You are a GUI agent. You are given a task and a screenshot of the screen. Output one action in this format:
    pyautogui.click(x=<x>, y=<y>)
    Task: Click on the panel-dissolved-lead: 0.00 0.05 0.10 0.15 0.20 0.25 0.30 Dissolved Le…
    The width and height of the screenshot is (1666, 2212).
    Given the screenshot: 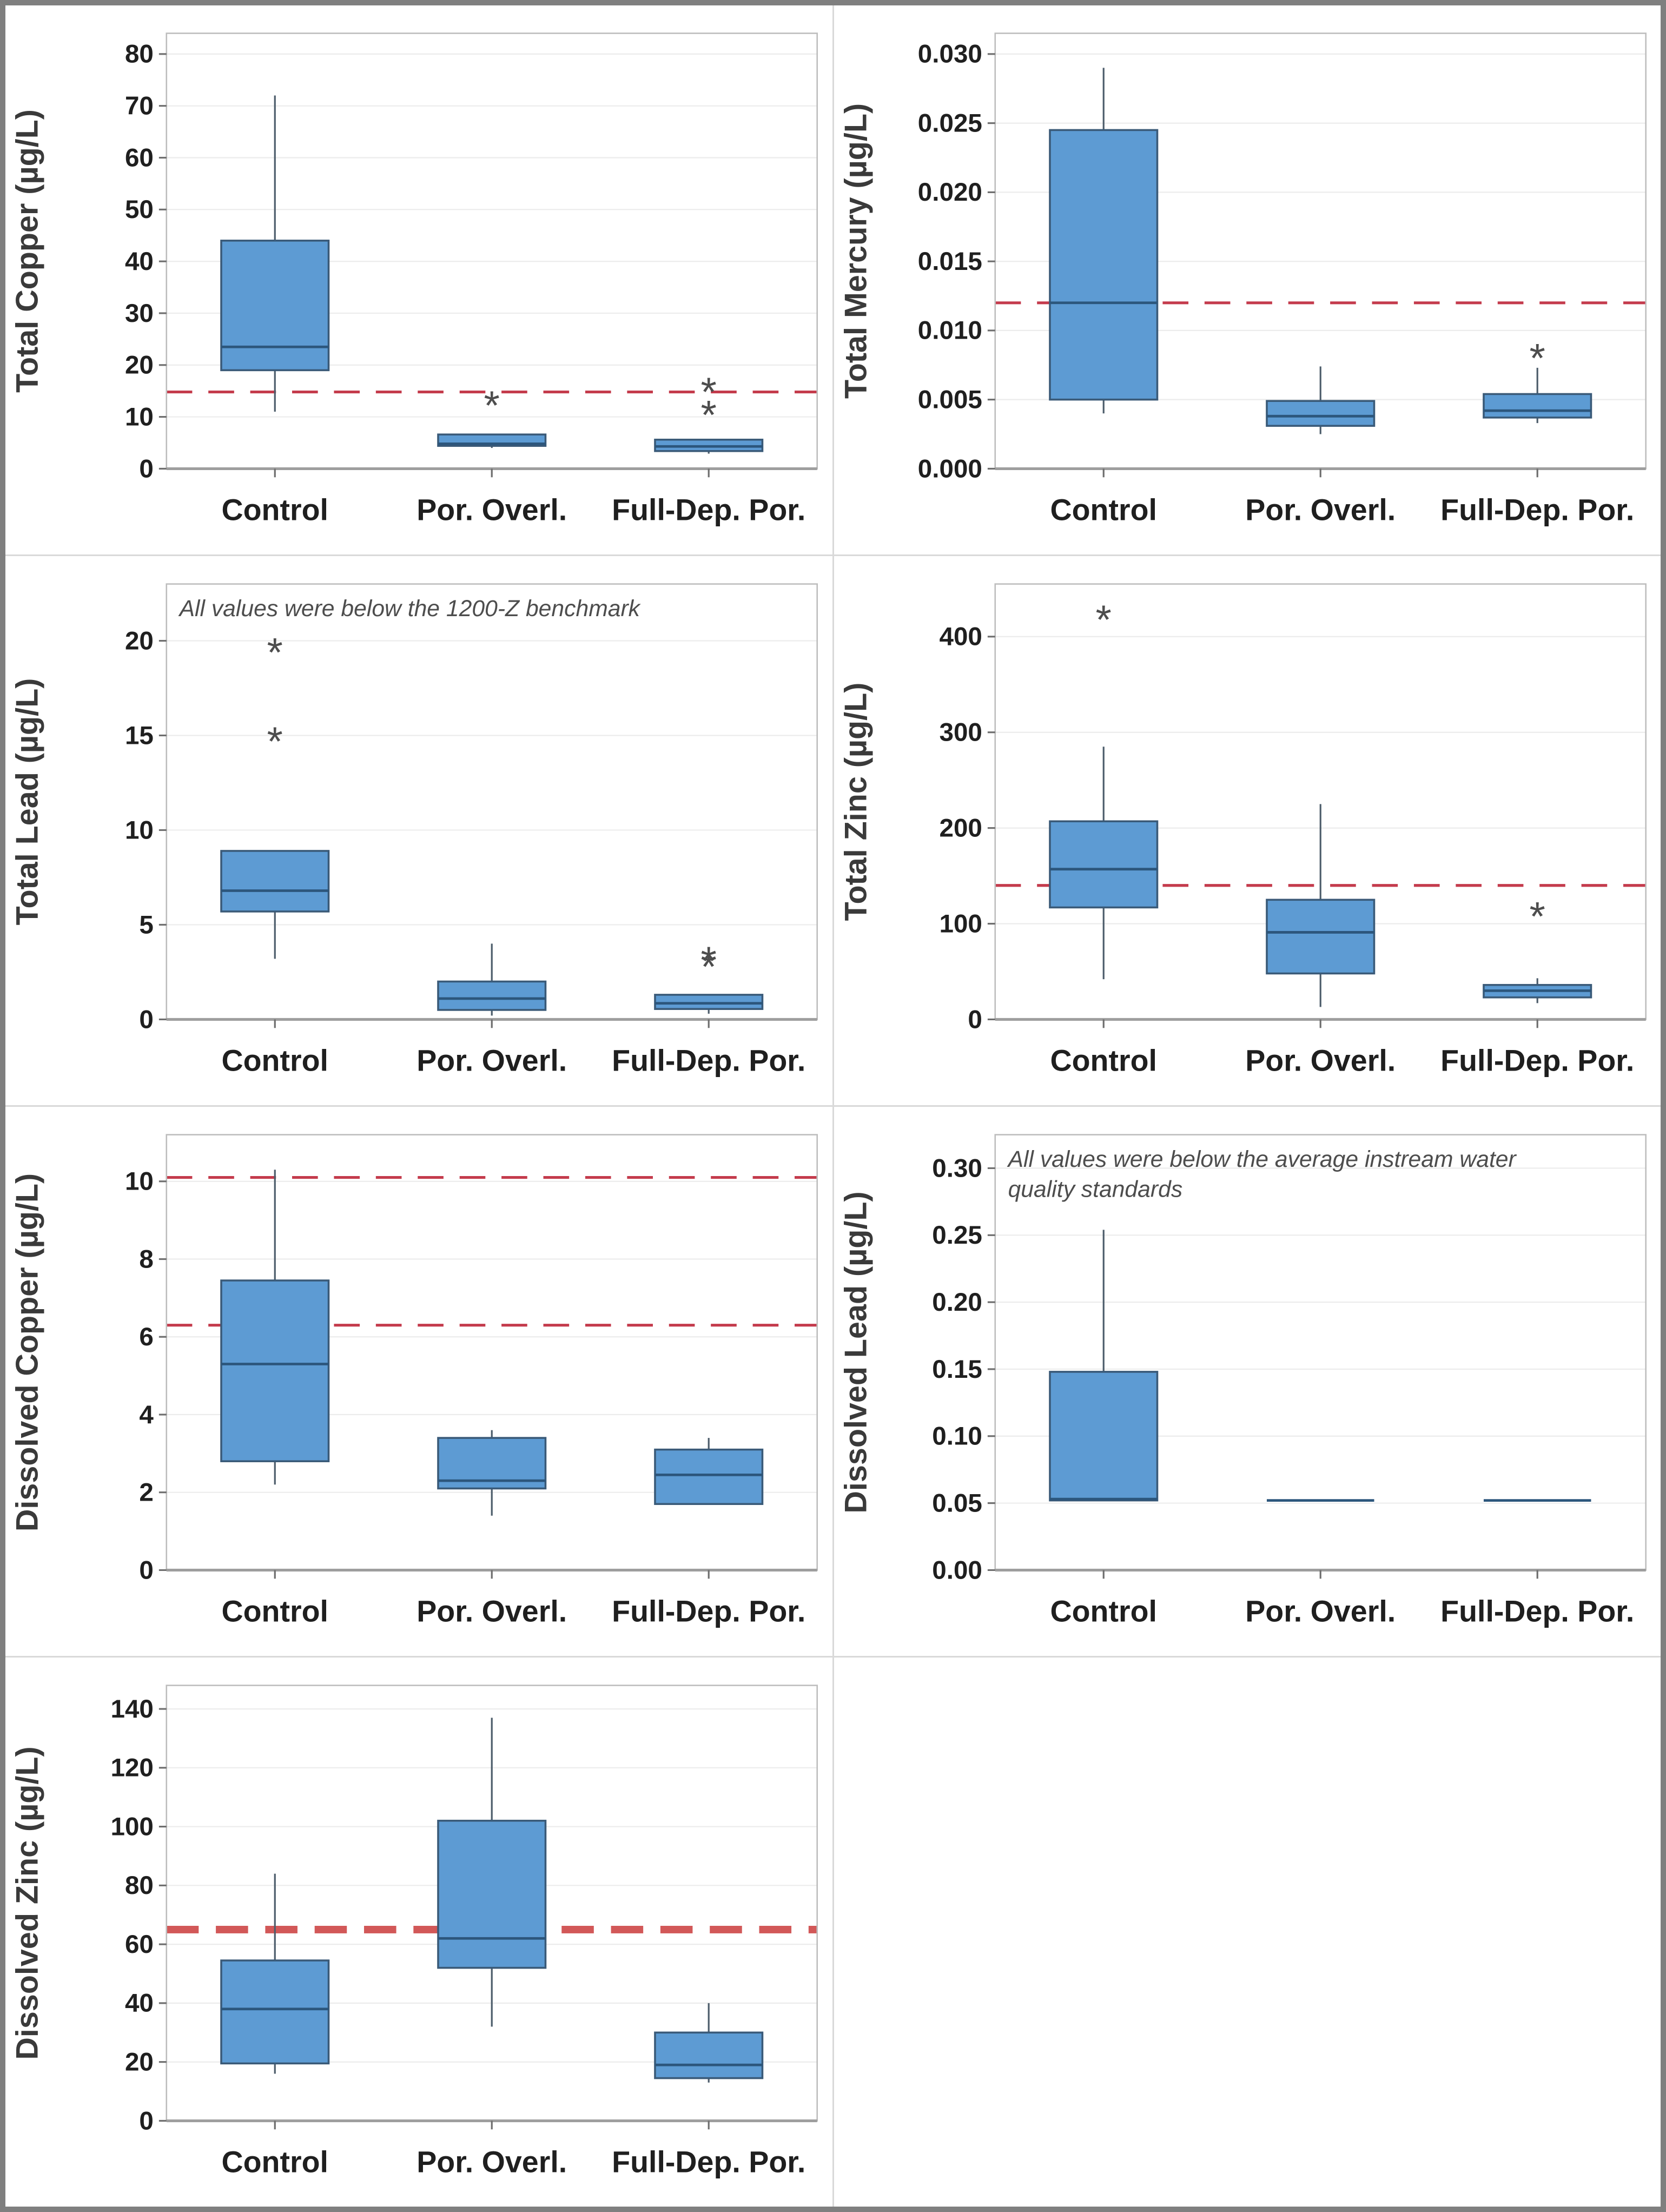 What is the action you would take?
    pyautogui.click(x=1247, y=1381)
    